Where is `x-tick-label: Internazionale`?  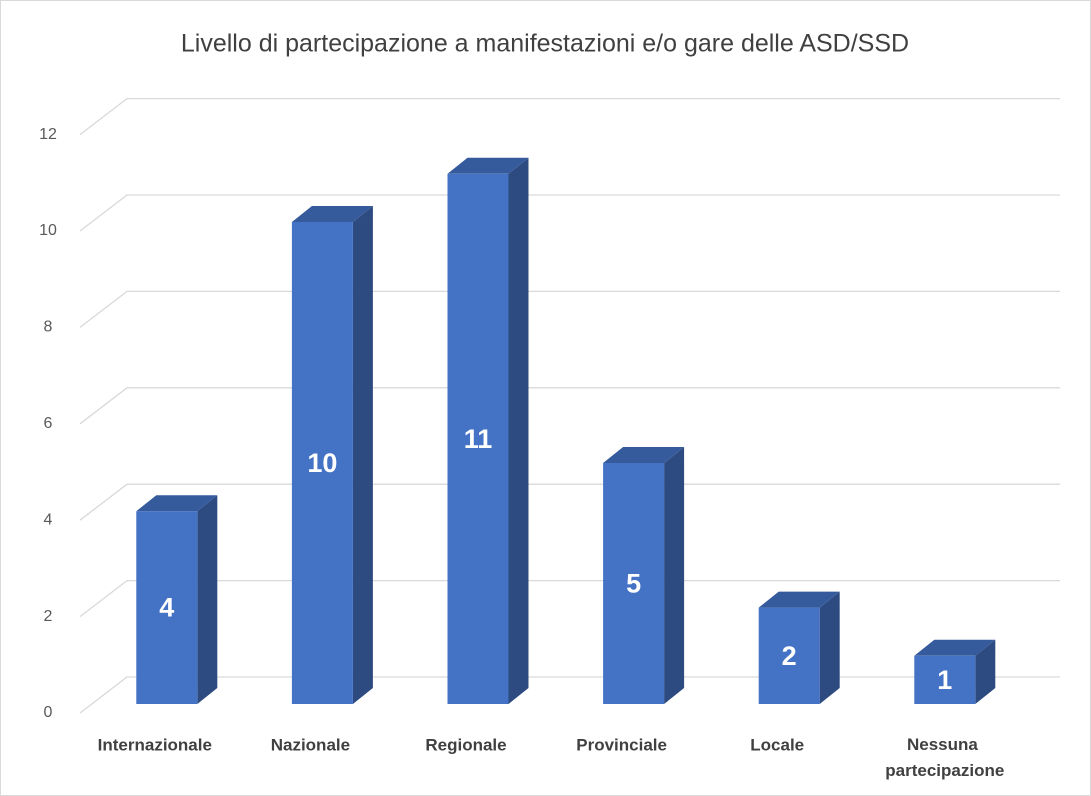
x-tick-label: Internazionale is located at coordinates (155, 744).